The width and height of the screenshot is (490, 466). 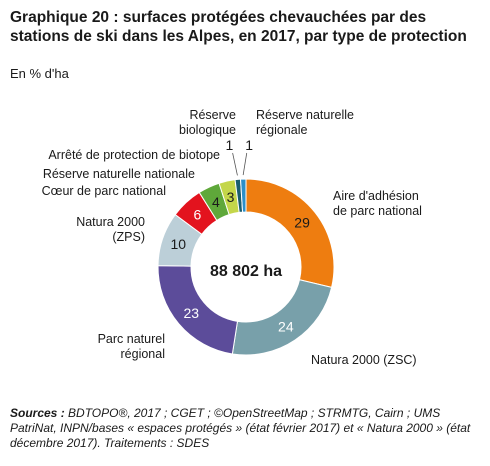 I want to click on value-label-coeur-de-parc-national: 6, so click(x=198, y=215).